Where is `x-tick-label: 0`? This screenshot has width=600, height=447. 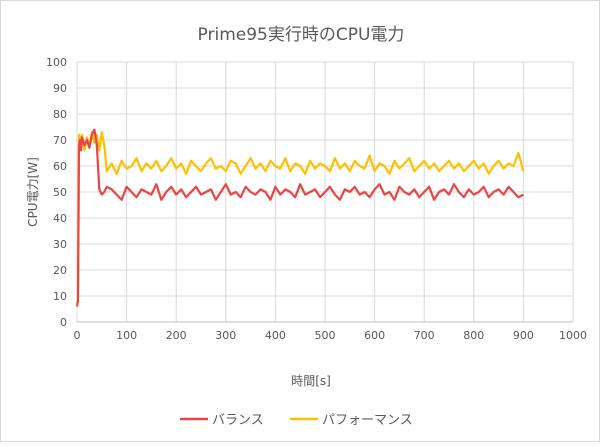
x-tick-label: 0 is located at coordinates (77, 335).